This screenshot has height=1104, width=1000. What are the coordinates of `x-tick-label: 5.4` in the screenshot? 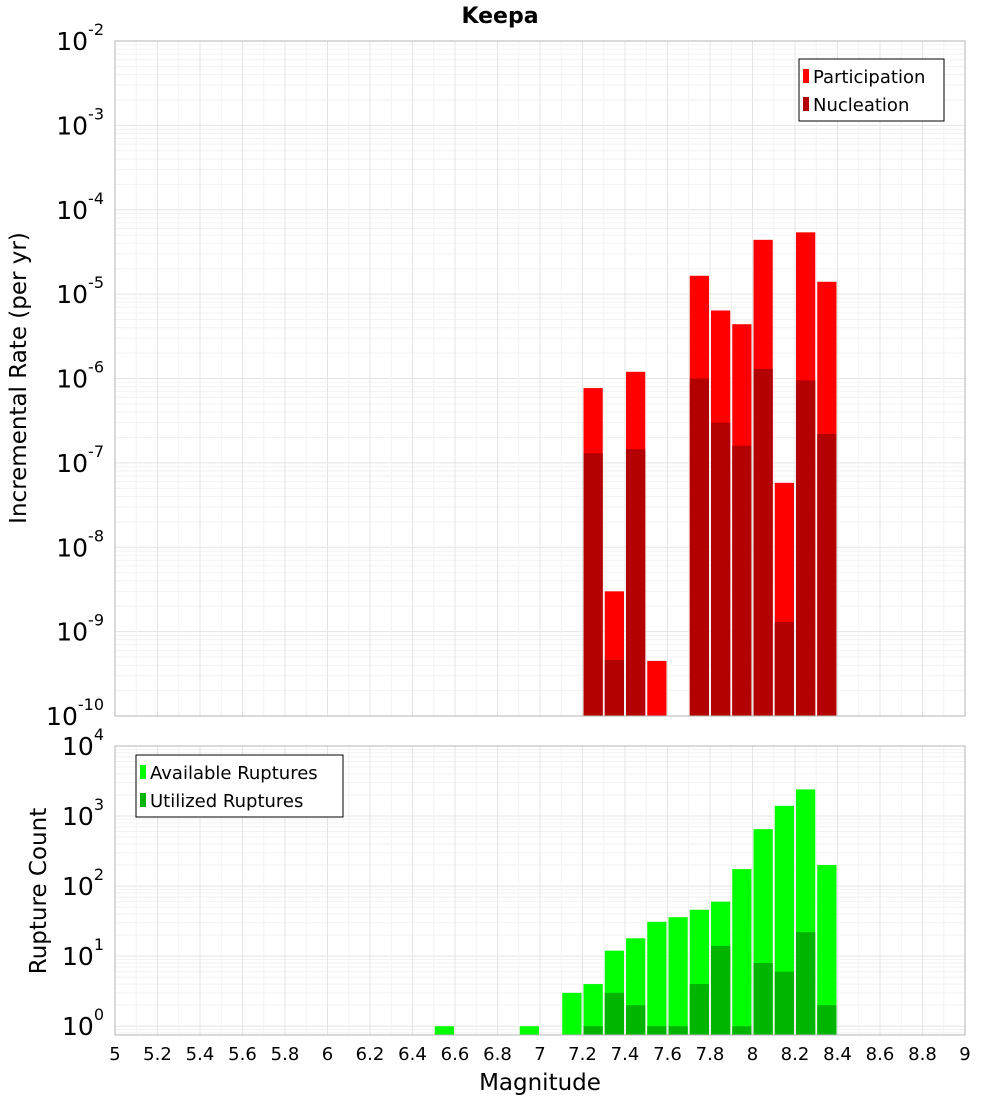 It's located at (200, 1054).